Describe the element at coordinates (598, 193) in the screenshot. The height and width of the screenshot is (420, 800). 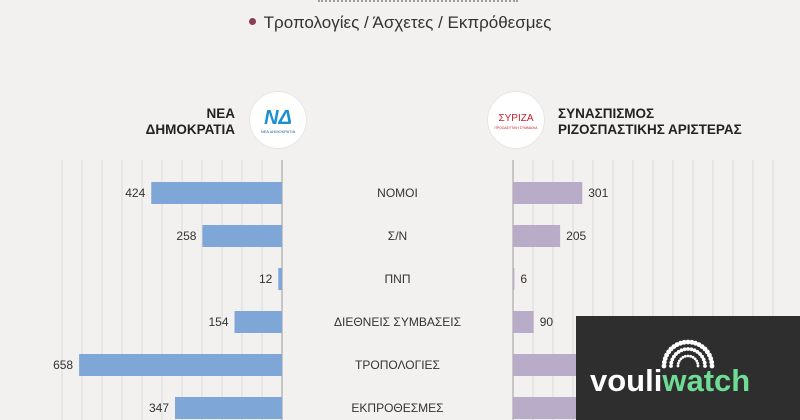
I see `bar-label-syriza: 301` at that location.